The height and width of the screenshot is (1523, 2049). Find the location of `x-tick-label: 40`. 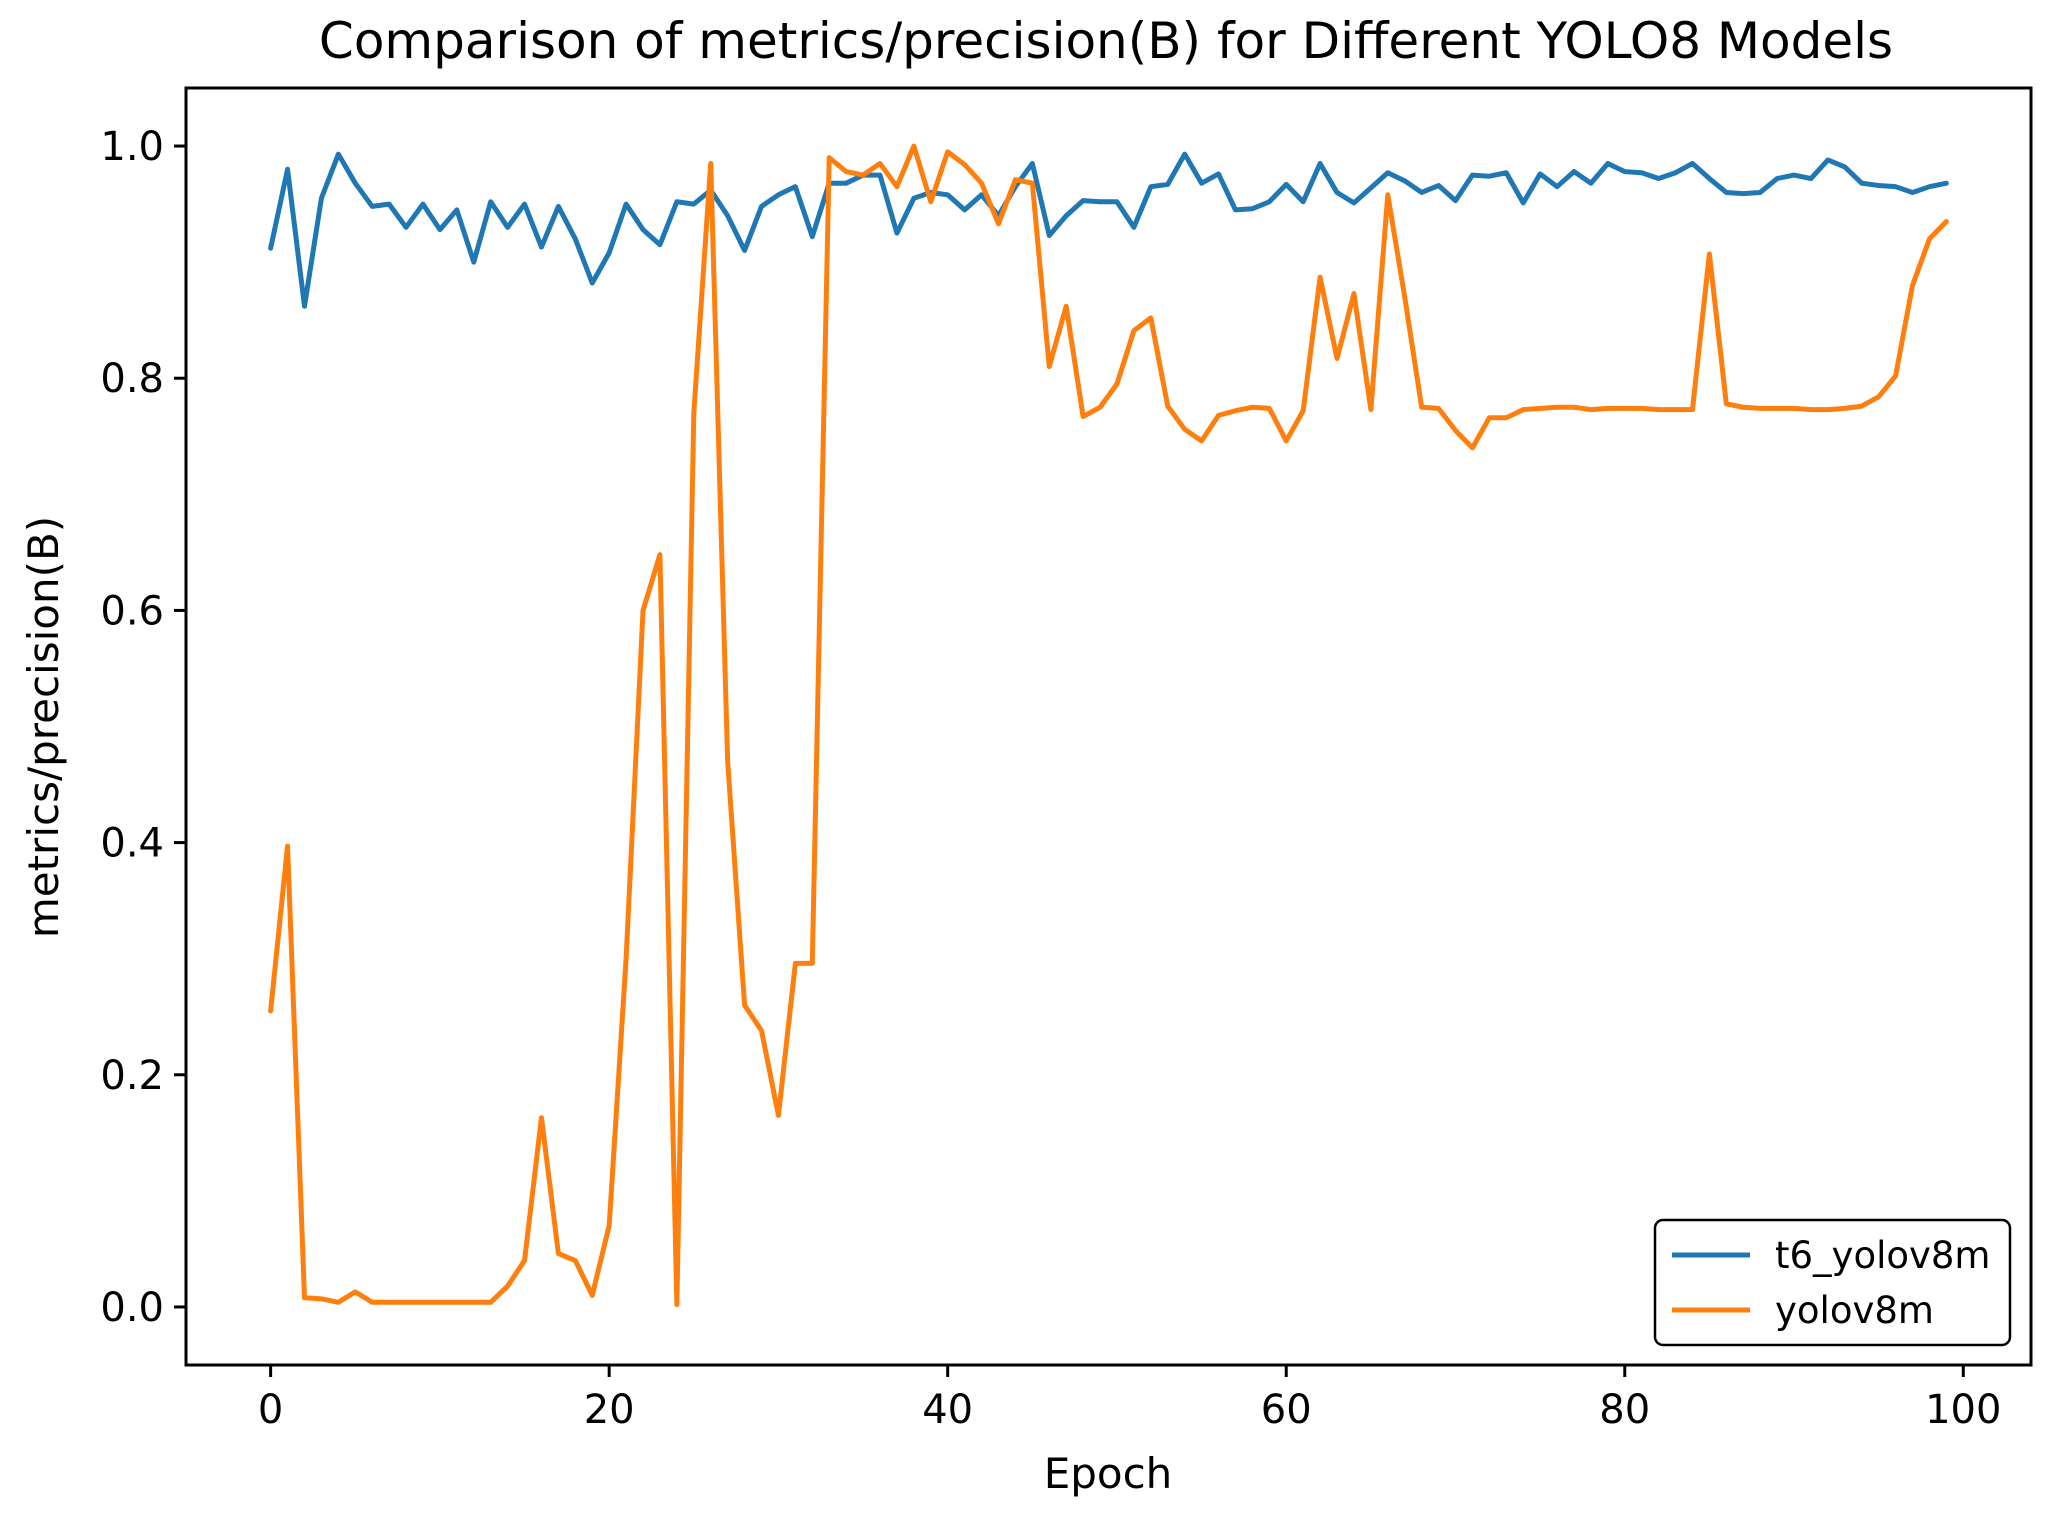

x-tick-label: 40 is located at coordinates (947, 1410).